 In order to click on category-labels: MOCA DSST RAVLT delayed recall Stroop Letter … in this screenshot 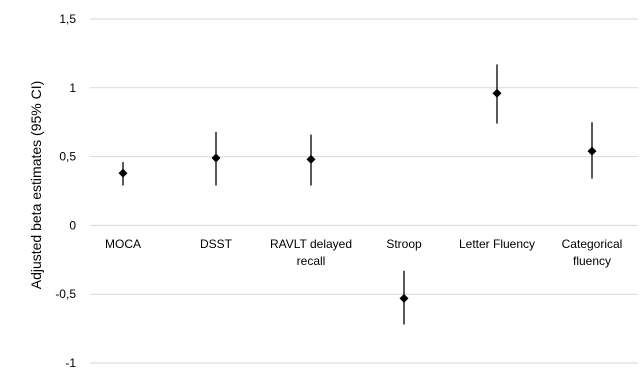, I will do `click(363, 252)`.